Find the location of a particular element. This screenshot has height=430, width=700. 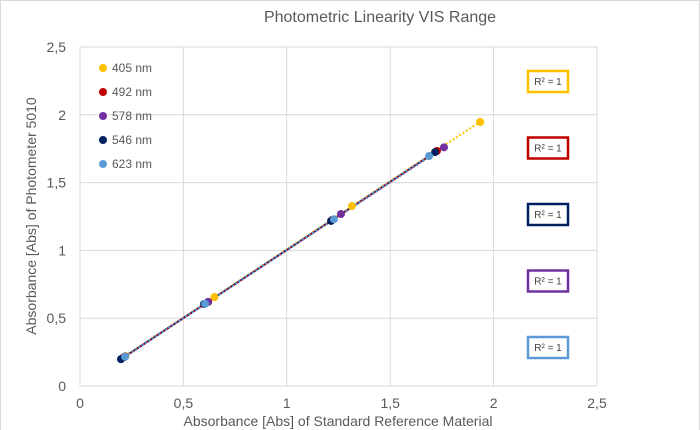

legend-label: 405 nm is located at coordinates (132, 68).